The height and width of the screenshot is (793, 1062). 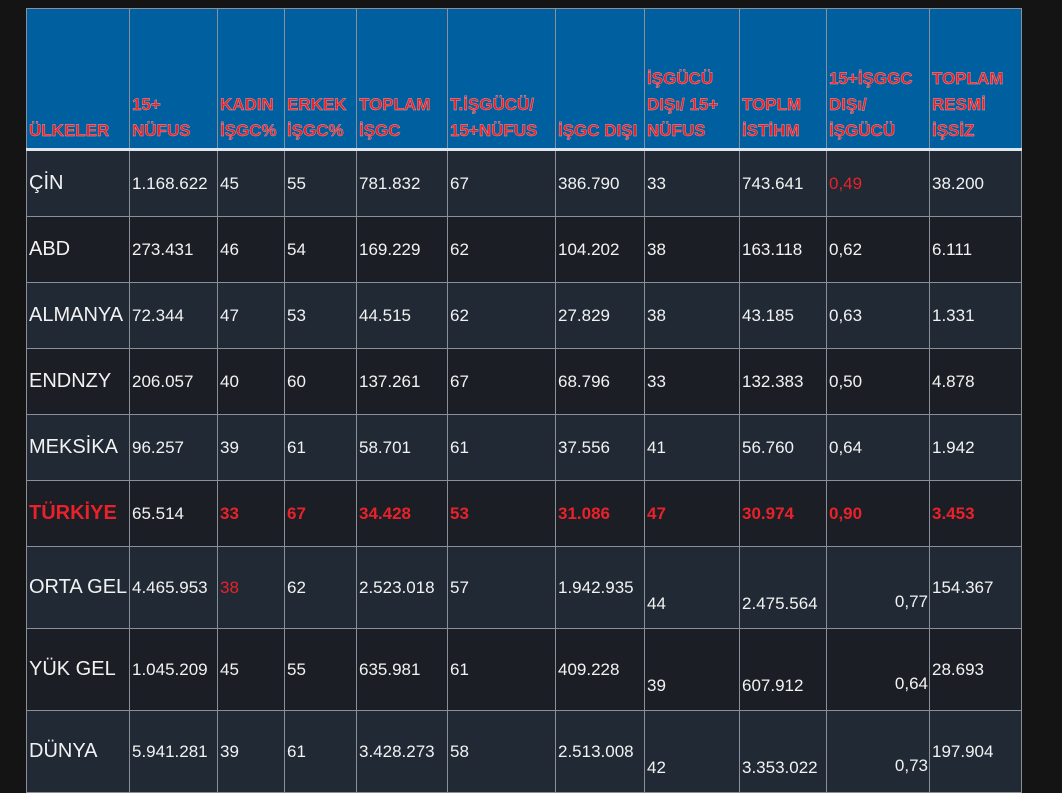 What do you see at coordinates (402, 79) in the screenshot?
I see `column-header: TOPLAM İŞGC` at bounding box center [402, 79].